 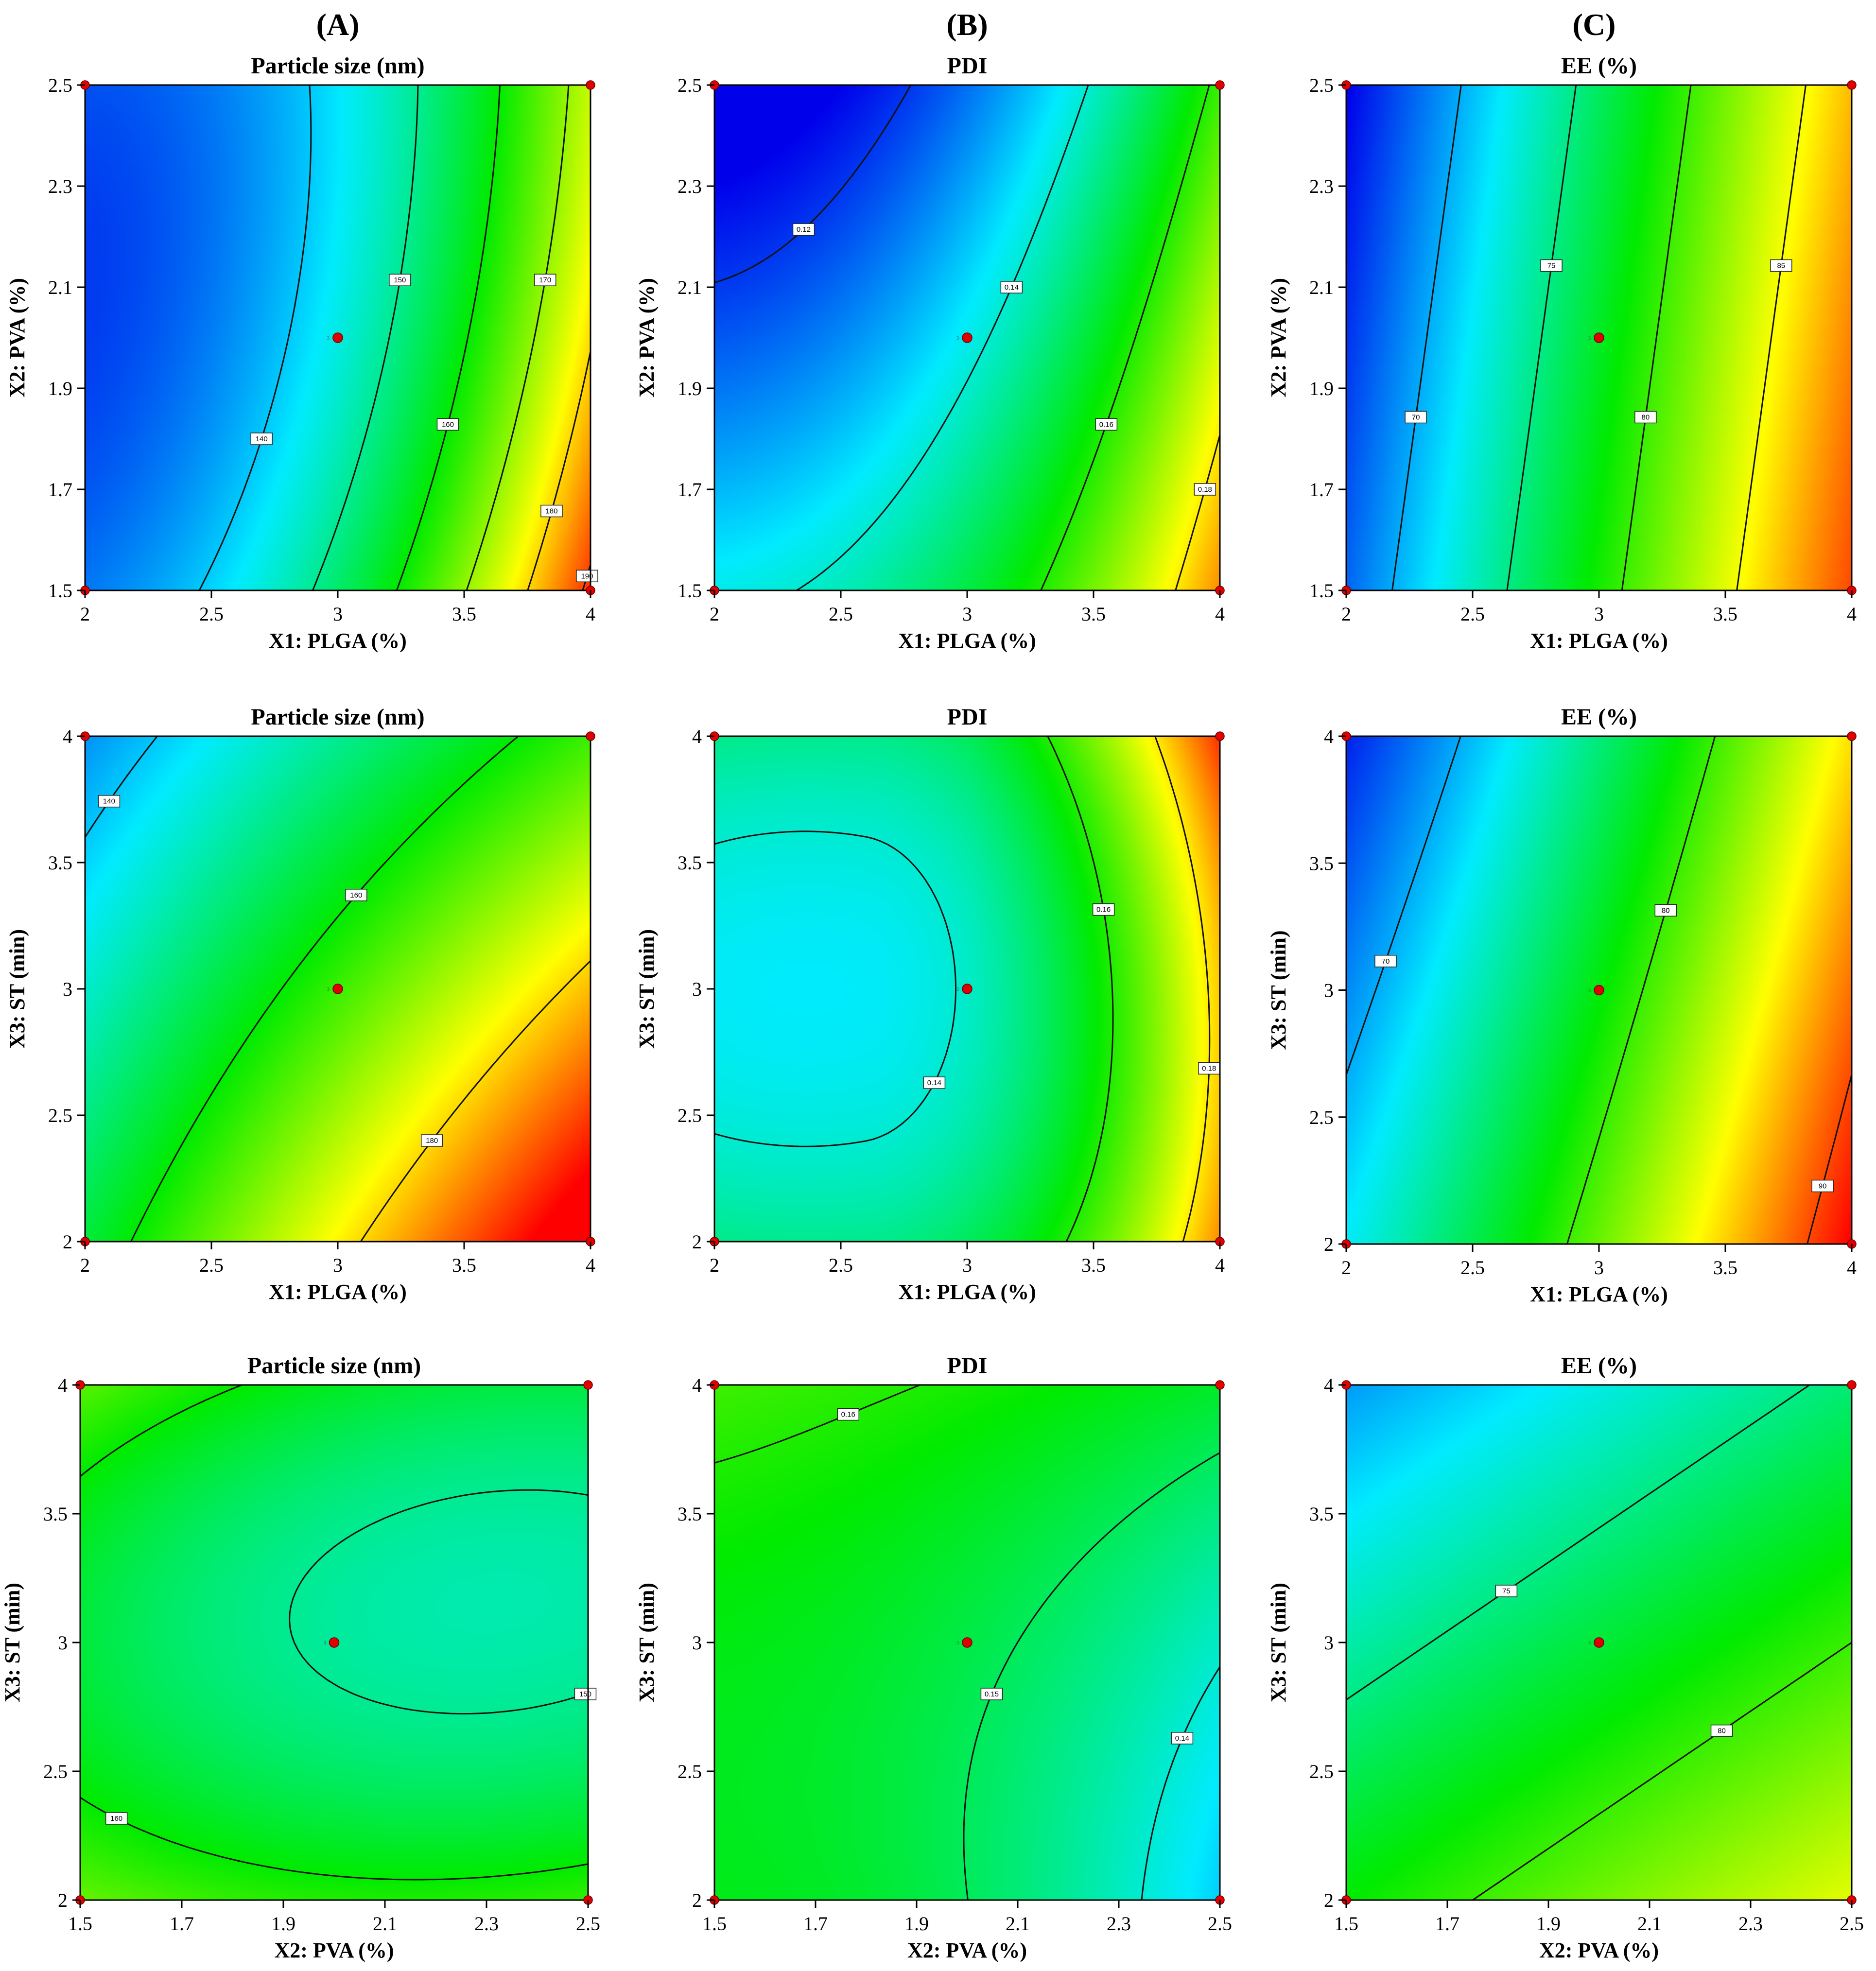 What do you see at coordinates (400, 280) in the screenshot?
I see `contour-label-text: 150` at bounding box center [400, 280].